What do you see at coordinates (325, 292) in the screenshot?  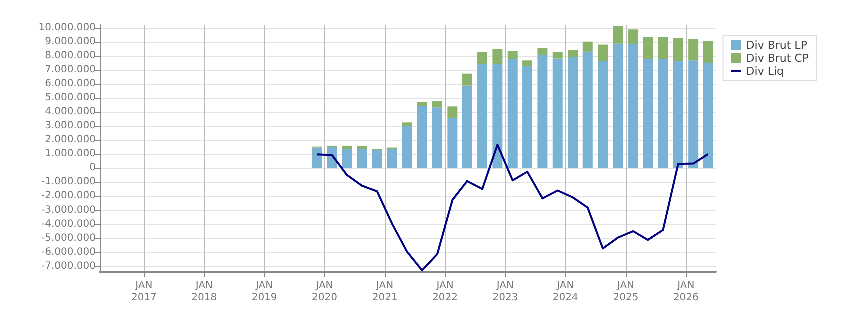 I see `x-tick-label: JAN 2020` at bounding box center [325, 292].